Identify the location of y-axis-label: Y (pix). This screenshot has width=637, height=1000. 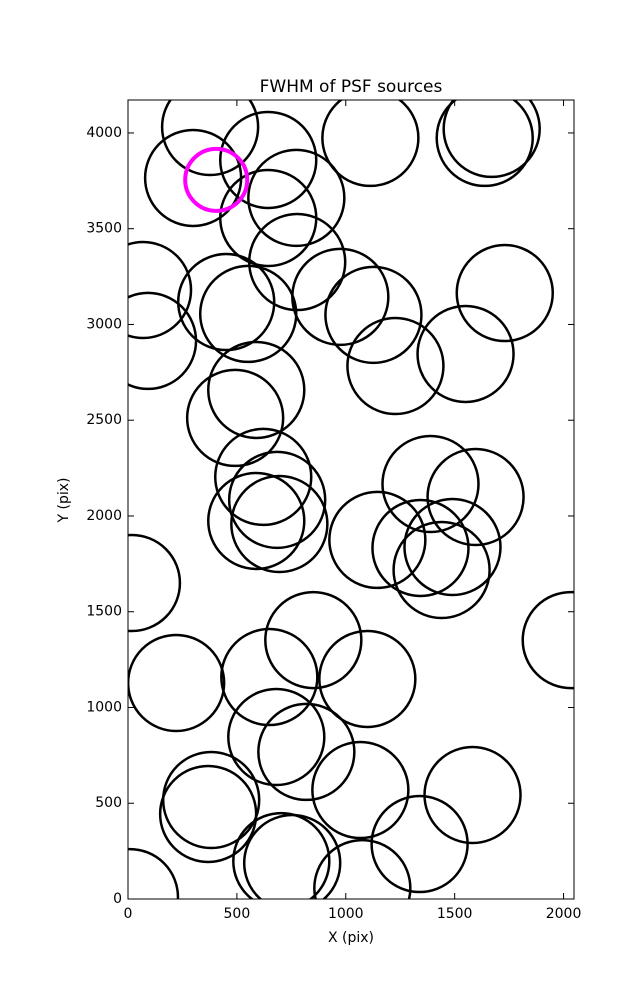
(64, 501).